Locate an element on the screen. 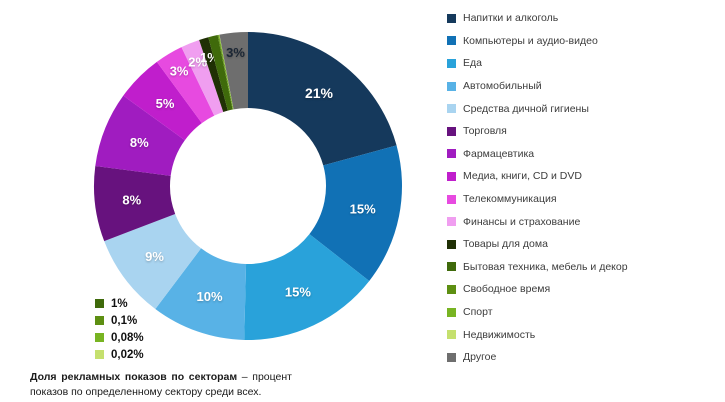 The image size is (725, 402). legend-item: Автомобильный is located at coordinates (537, 86).